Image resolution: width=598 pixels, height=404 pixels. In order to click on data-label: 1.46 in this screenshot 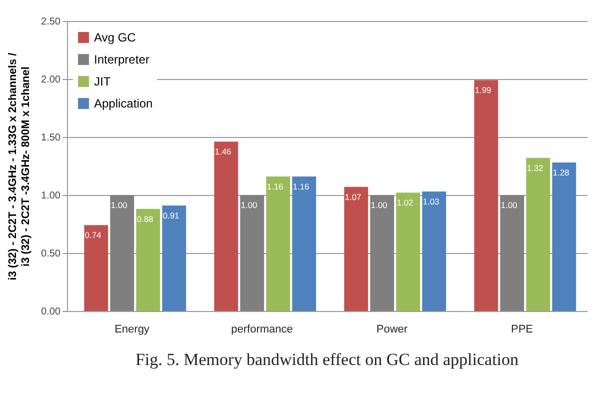, I will do `click(223, 151)`.